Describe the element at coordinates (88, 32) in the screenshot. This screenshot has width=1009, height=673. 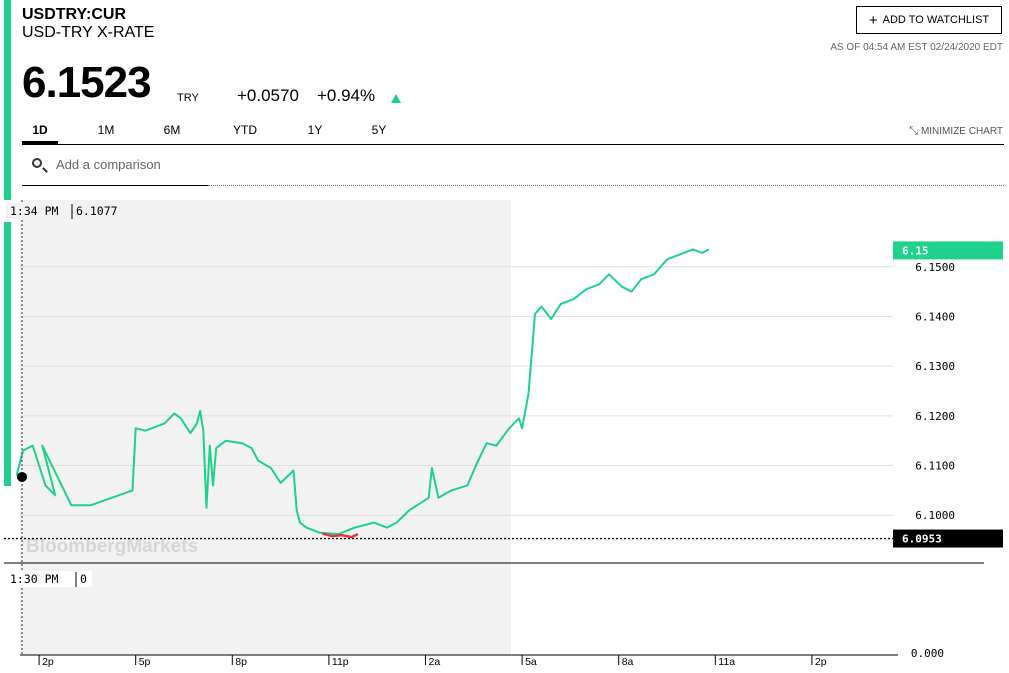
I see `instrument-name: USD-TRY X-RATE` at that location.